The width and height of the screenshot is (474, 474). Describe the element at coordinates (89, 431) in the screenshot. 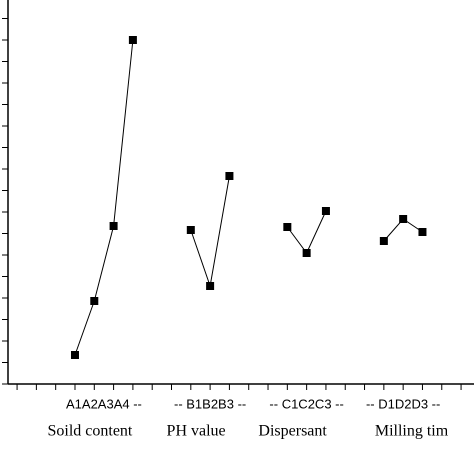

I see `group-label: Soild content` at that location.